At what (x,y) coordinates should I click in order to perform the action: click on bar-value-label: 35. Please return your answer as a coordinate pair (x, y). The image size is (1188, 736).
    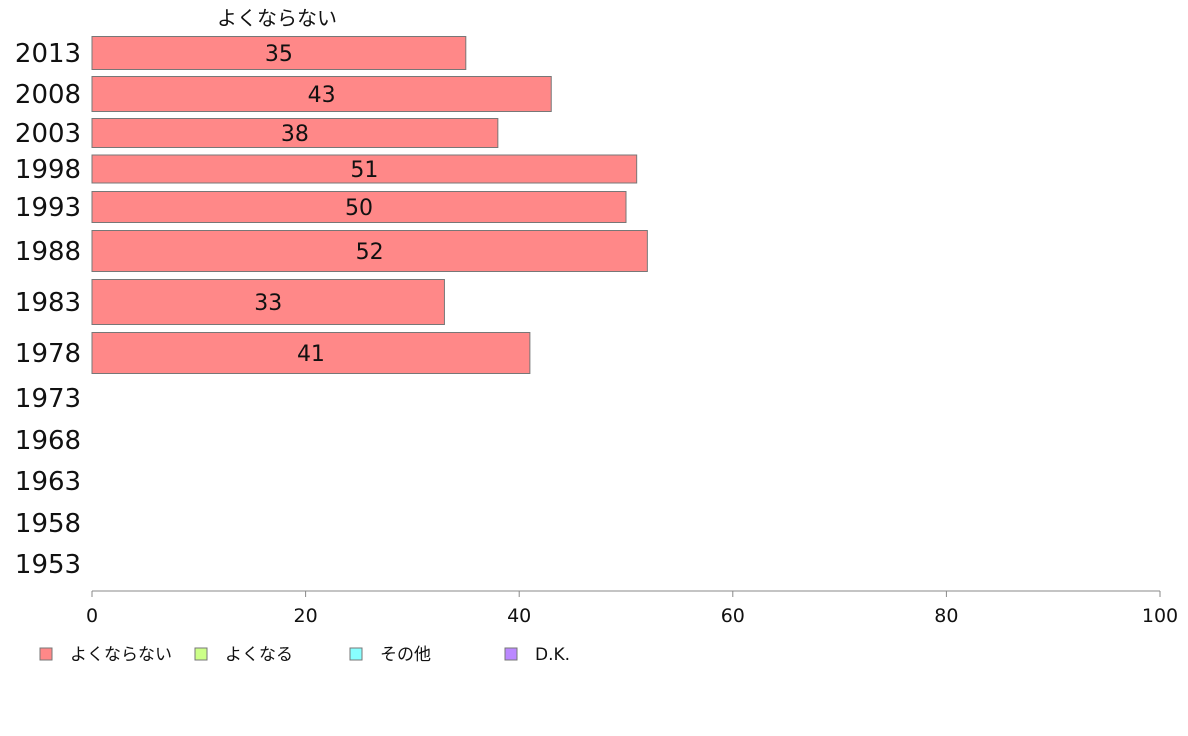
    Looking at the image, I should click on (279, 54).